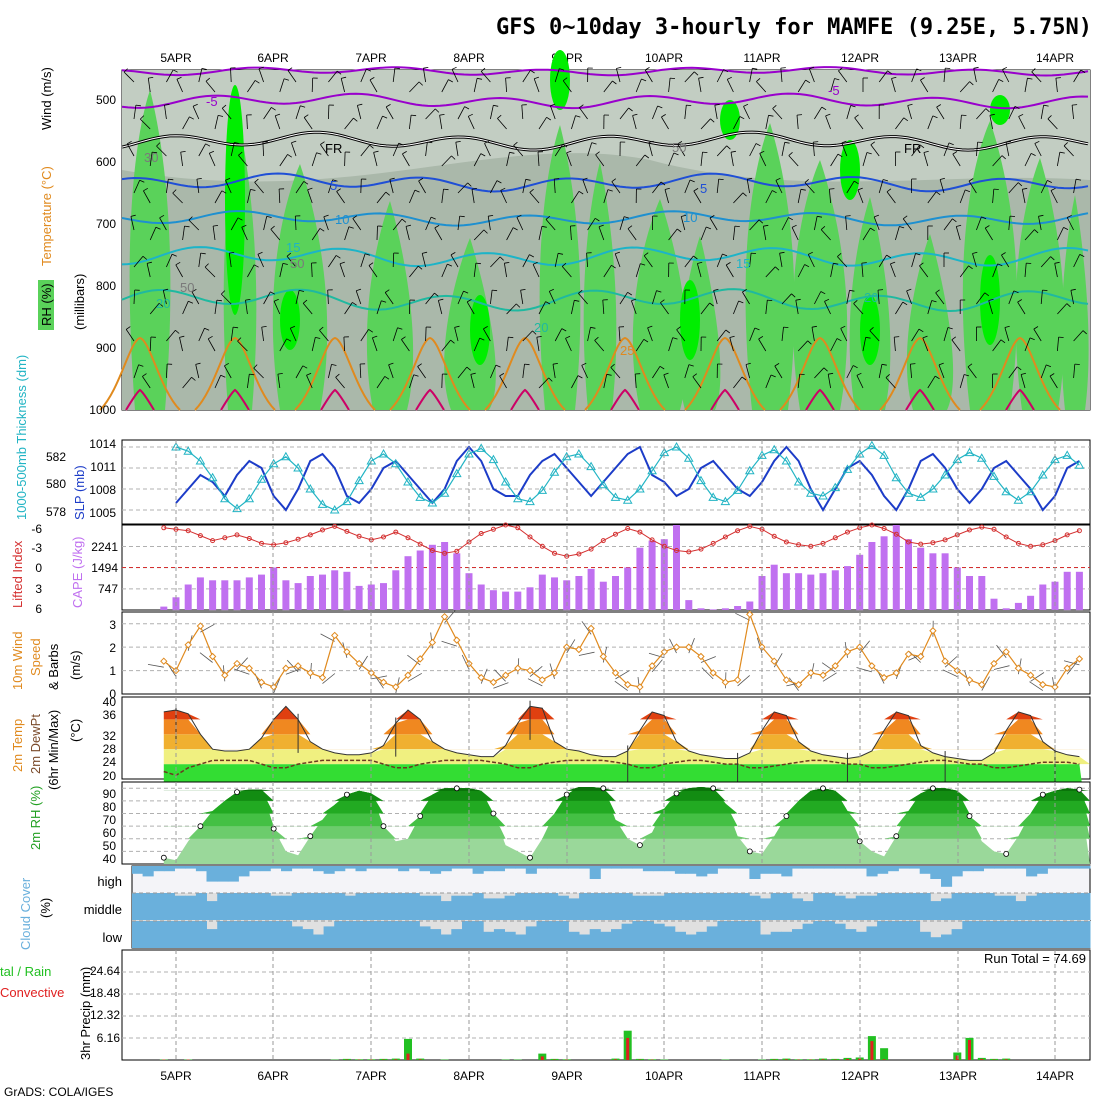 This screenshot has height=1100, width=1100. What do you see at coordinates (75, 665) in the screenshot?
I see `wind10m-unit-label: (m/s)` at bounding box center [75, 665].